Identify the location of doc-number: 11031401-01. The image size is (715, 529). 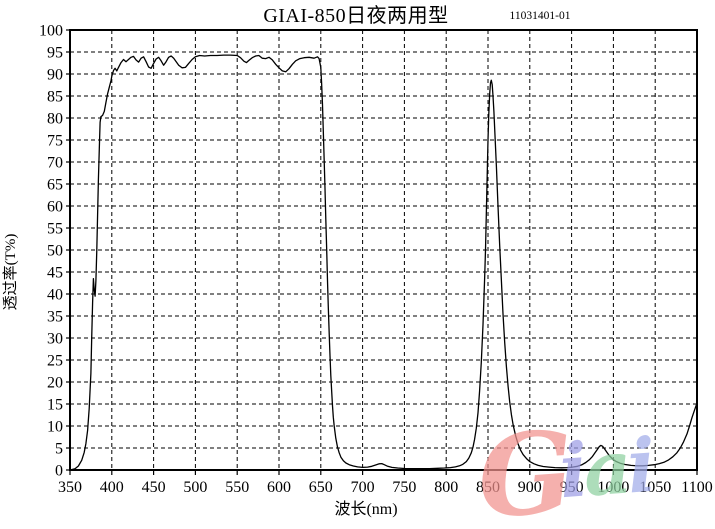
(540, 16).